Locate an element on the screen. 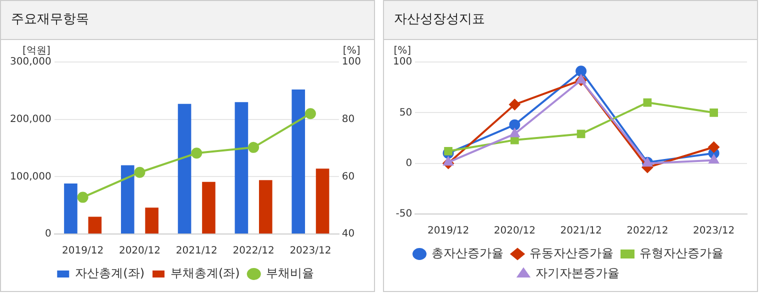  y2-tick-label: 100 is located at coordinates (352, 62).